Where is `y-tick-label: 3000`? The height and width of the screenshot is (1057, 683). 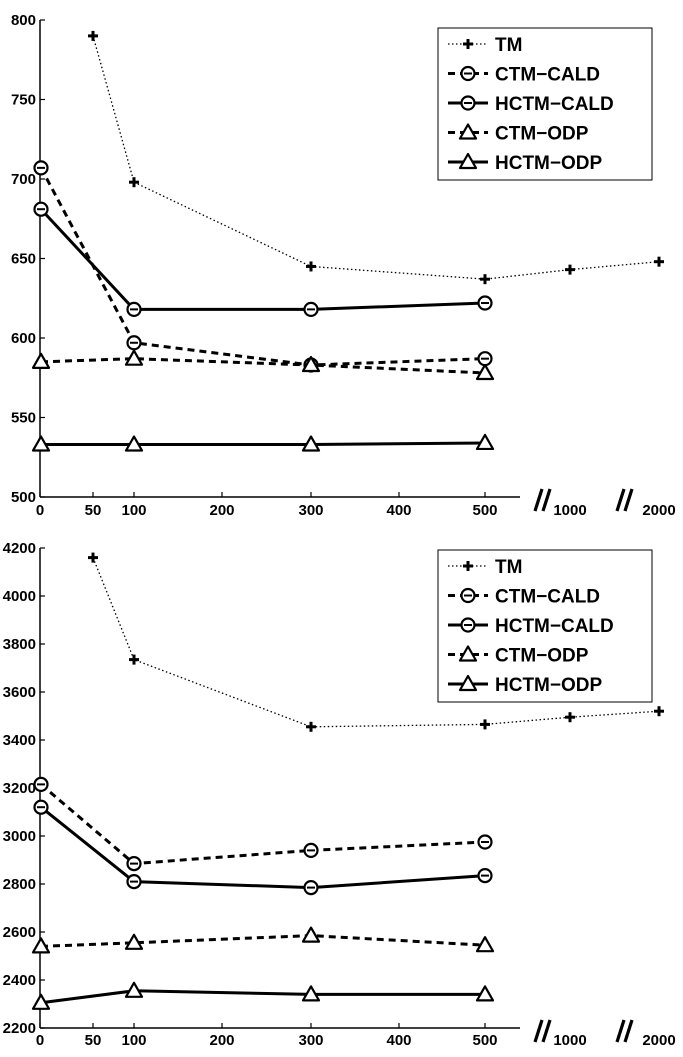
y-tick-label: 3000 is located at coordinates (19, 836).